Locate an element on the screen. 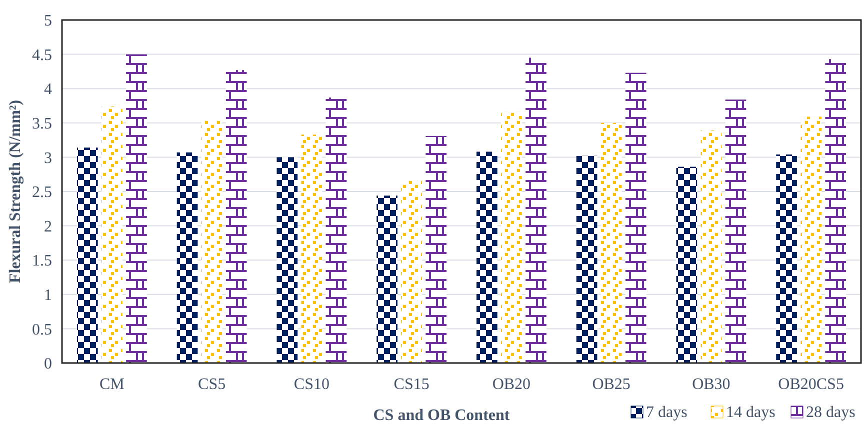  legend-label: 28 days is located at coordinates (831, 412).